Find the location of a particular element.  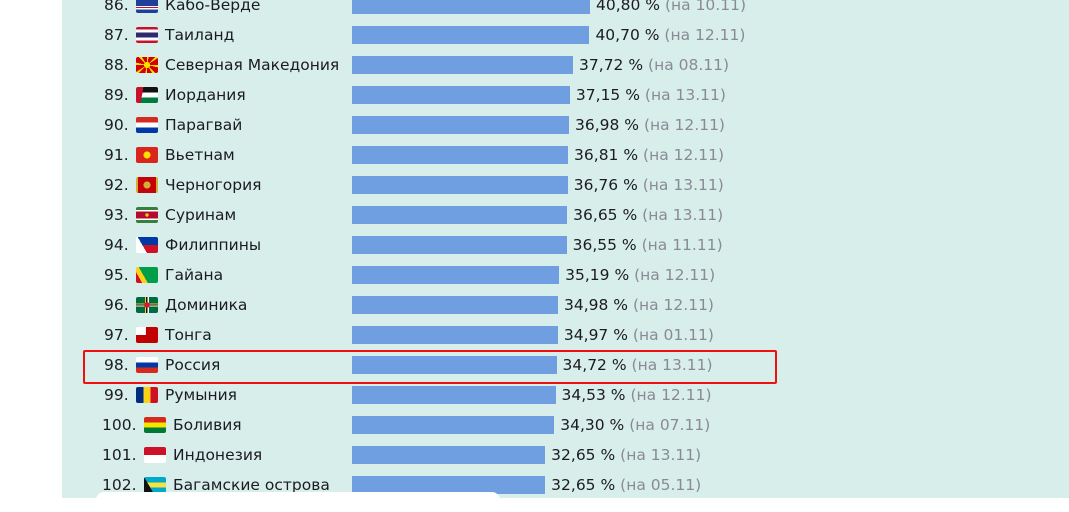

percent-value: 34,72 % is located at coordinates (594, 365).